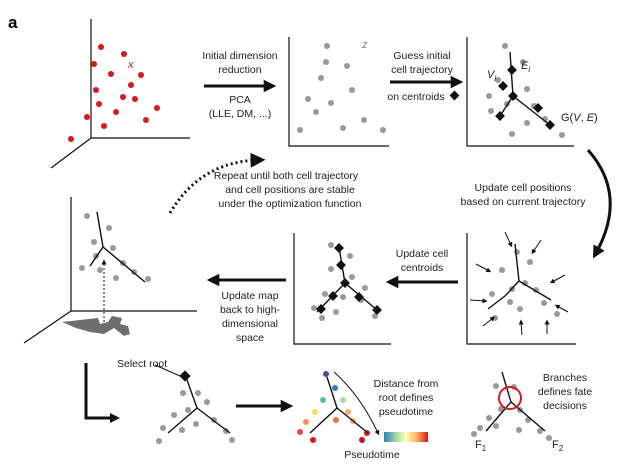  I want to click on v-label: Vi, so click(491, 76).